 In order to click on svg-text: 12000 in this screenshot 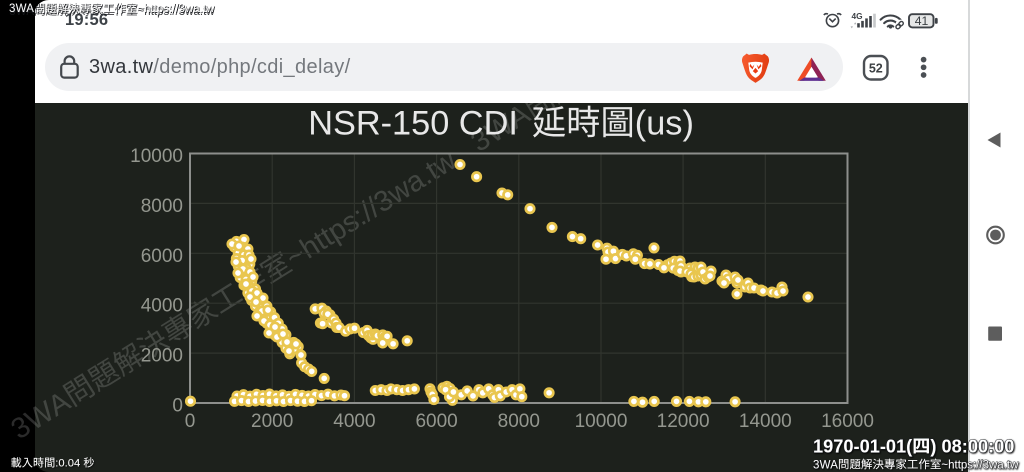, I will do `click(683, 421)`.